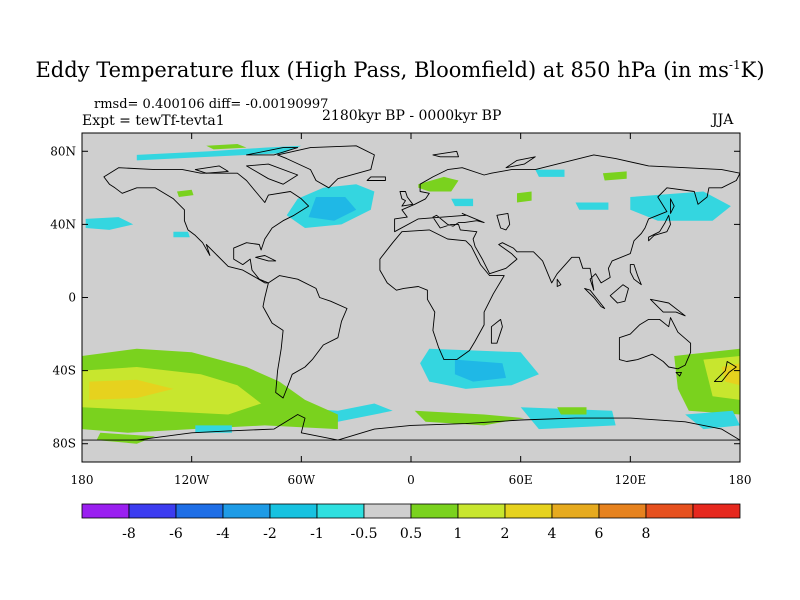 This screenshot has height=600, width=800. Describe the element at coordinates (266, 258) in the screenshot. I see `coastline-cuba` at that location.